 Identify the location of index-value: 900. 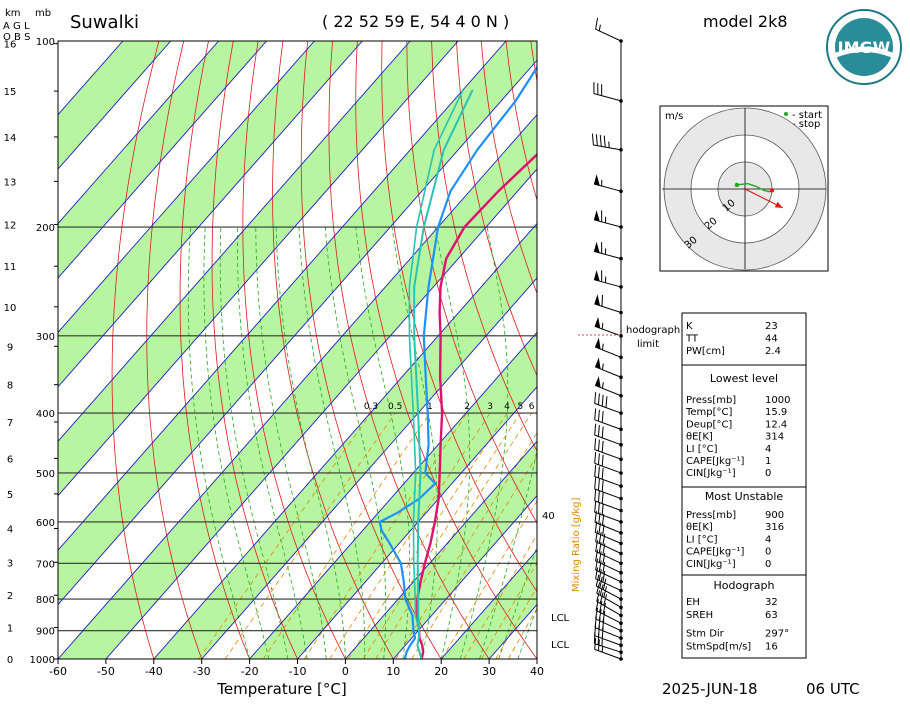
(774, 515).